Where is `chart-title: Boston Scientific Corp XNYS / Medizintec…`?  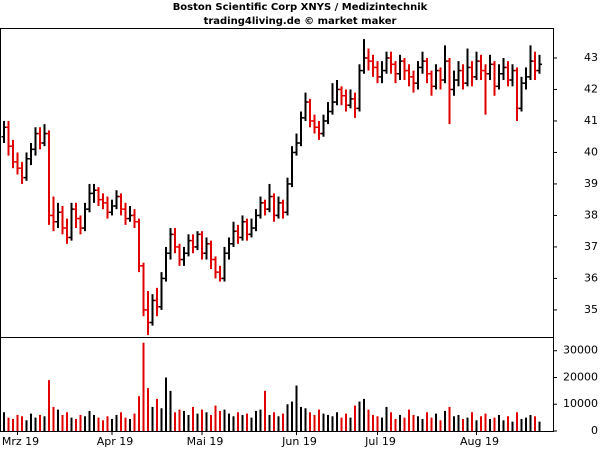 chart-title: Boston Scientific Corp XNYS / Medizintec… is located at coordinates (300, 7).